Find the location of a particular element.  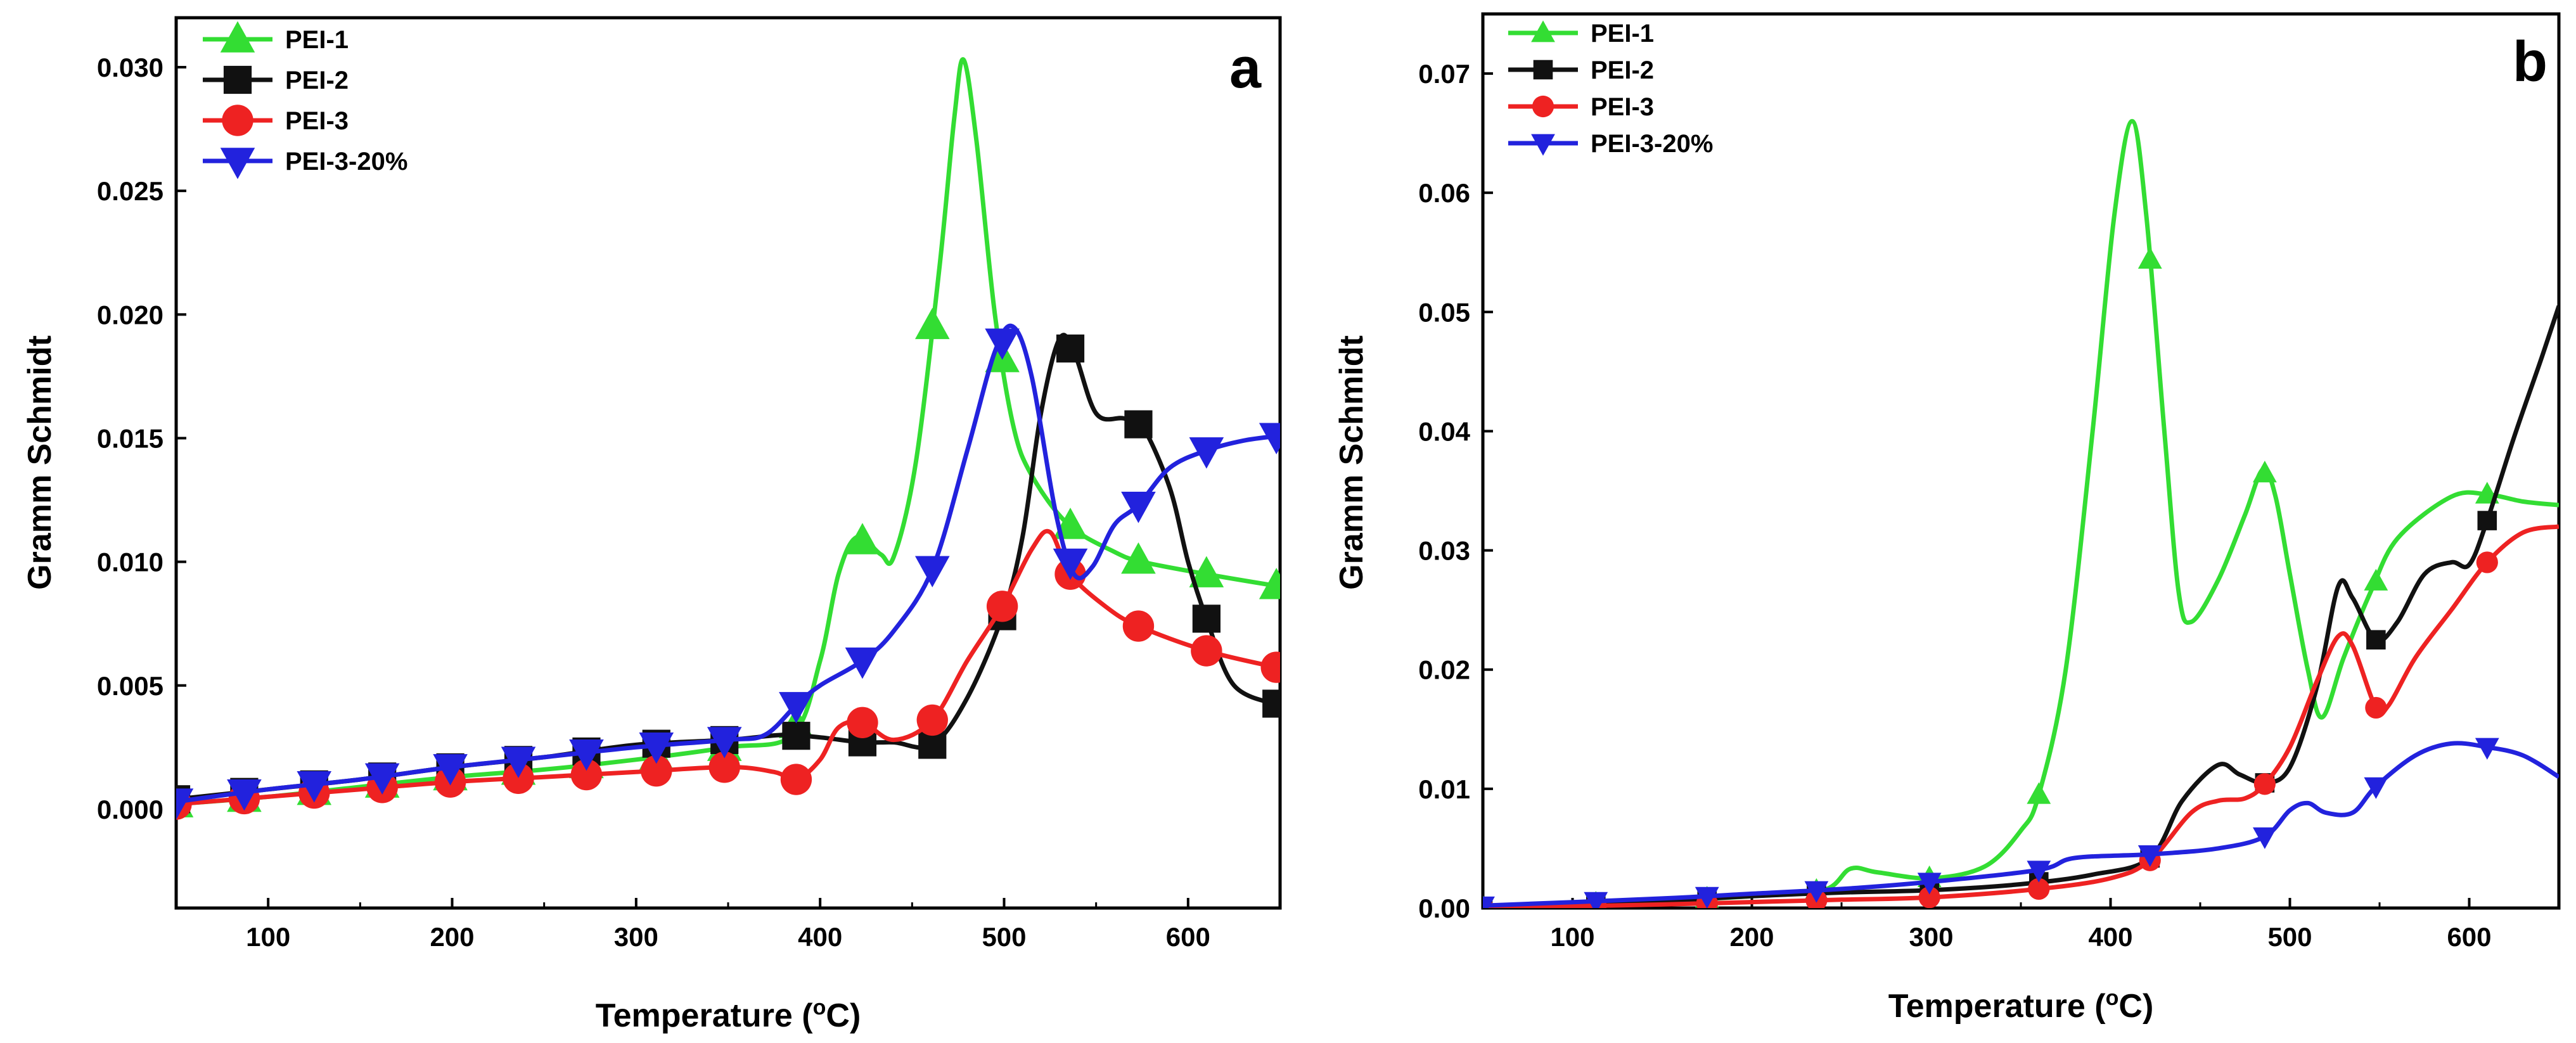

legend-b: PEI-1 PEI-2 PEI-3 PEI-3-20% is located at coordinates (1610, 89).